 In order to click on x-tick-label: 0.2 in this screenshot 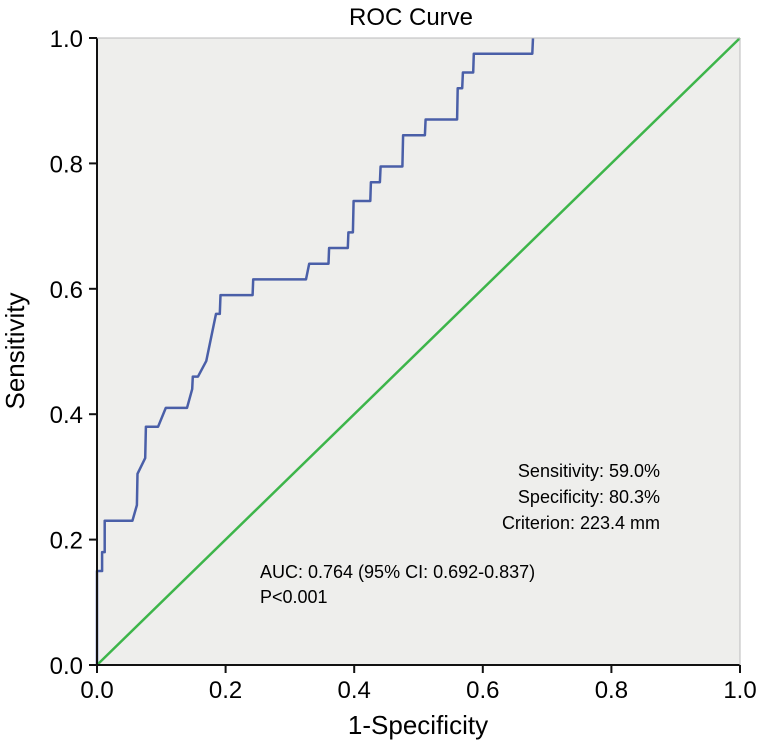, I will do `click(225, 690)`.